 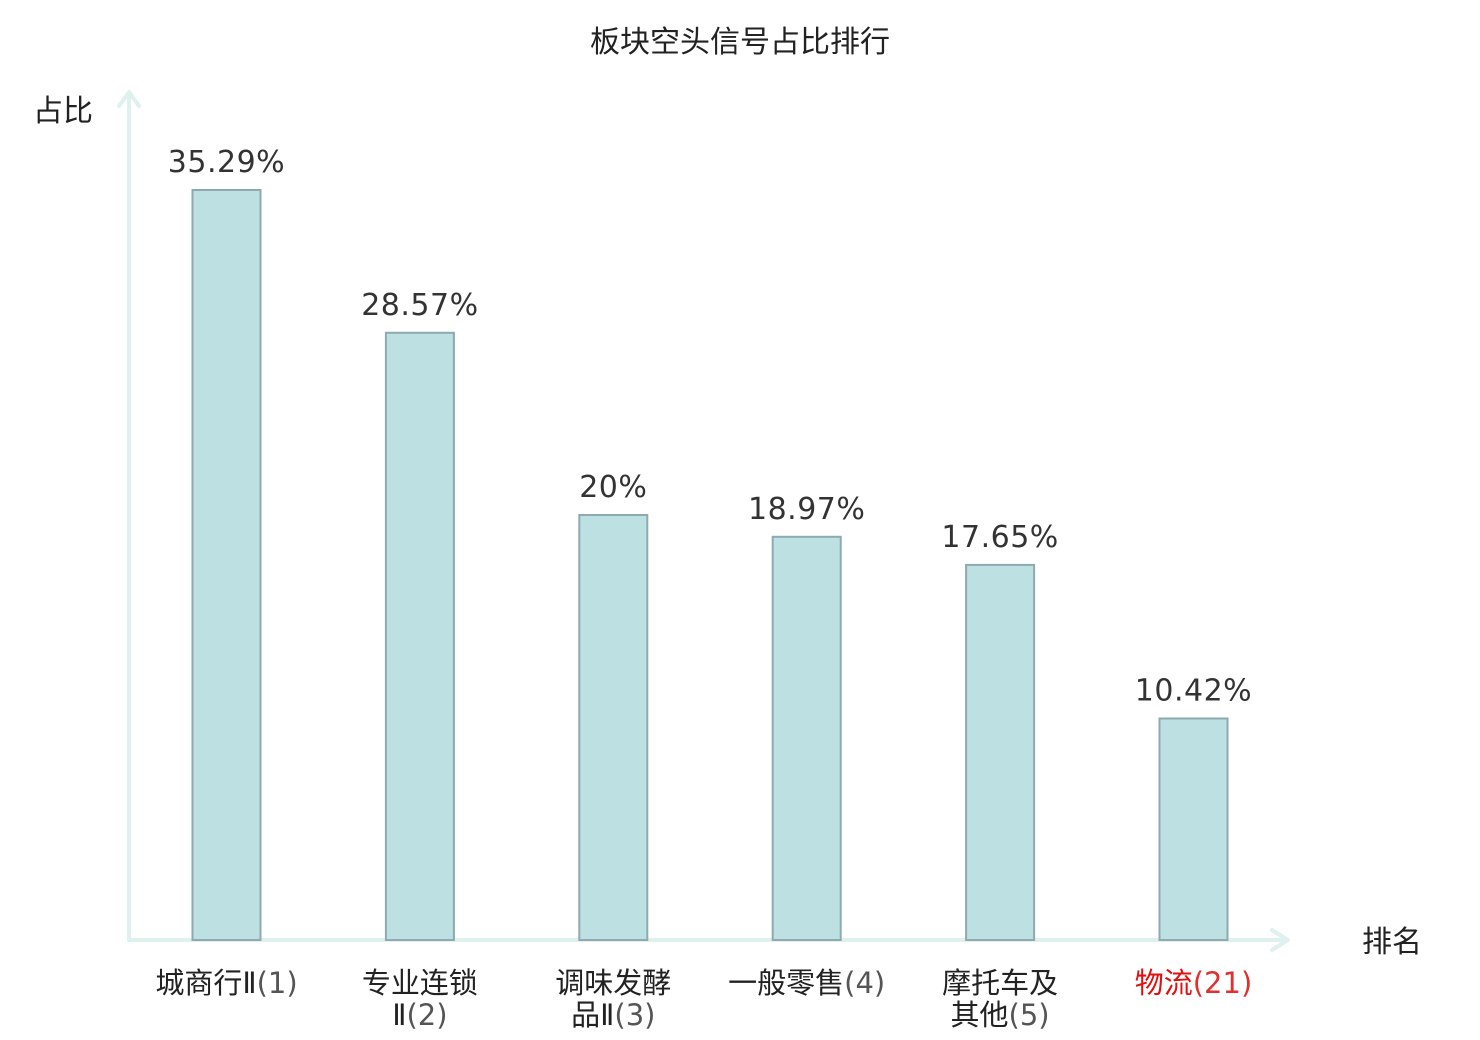 I want to click on tick-label-line: 专业连锁, so click(x=420, y=983).